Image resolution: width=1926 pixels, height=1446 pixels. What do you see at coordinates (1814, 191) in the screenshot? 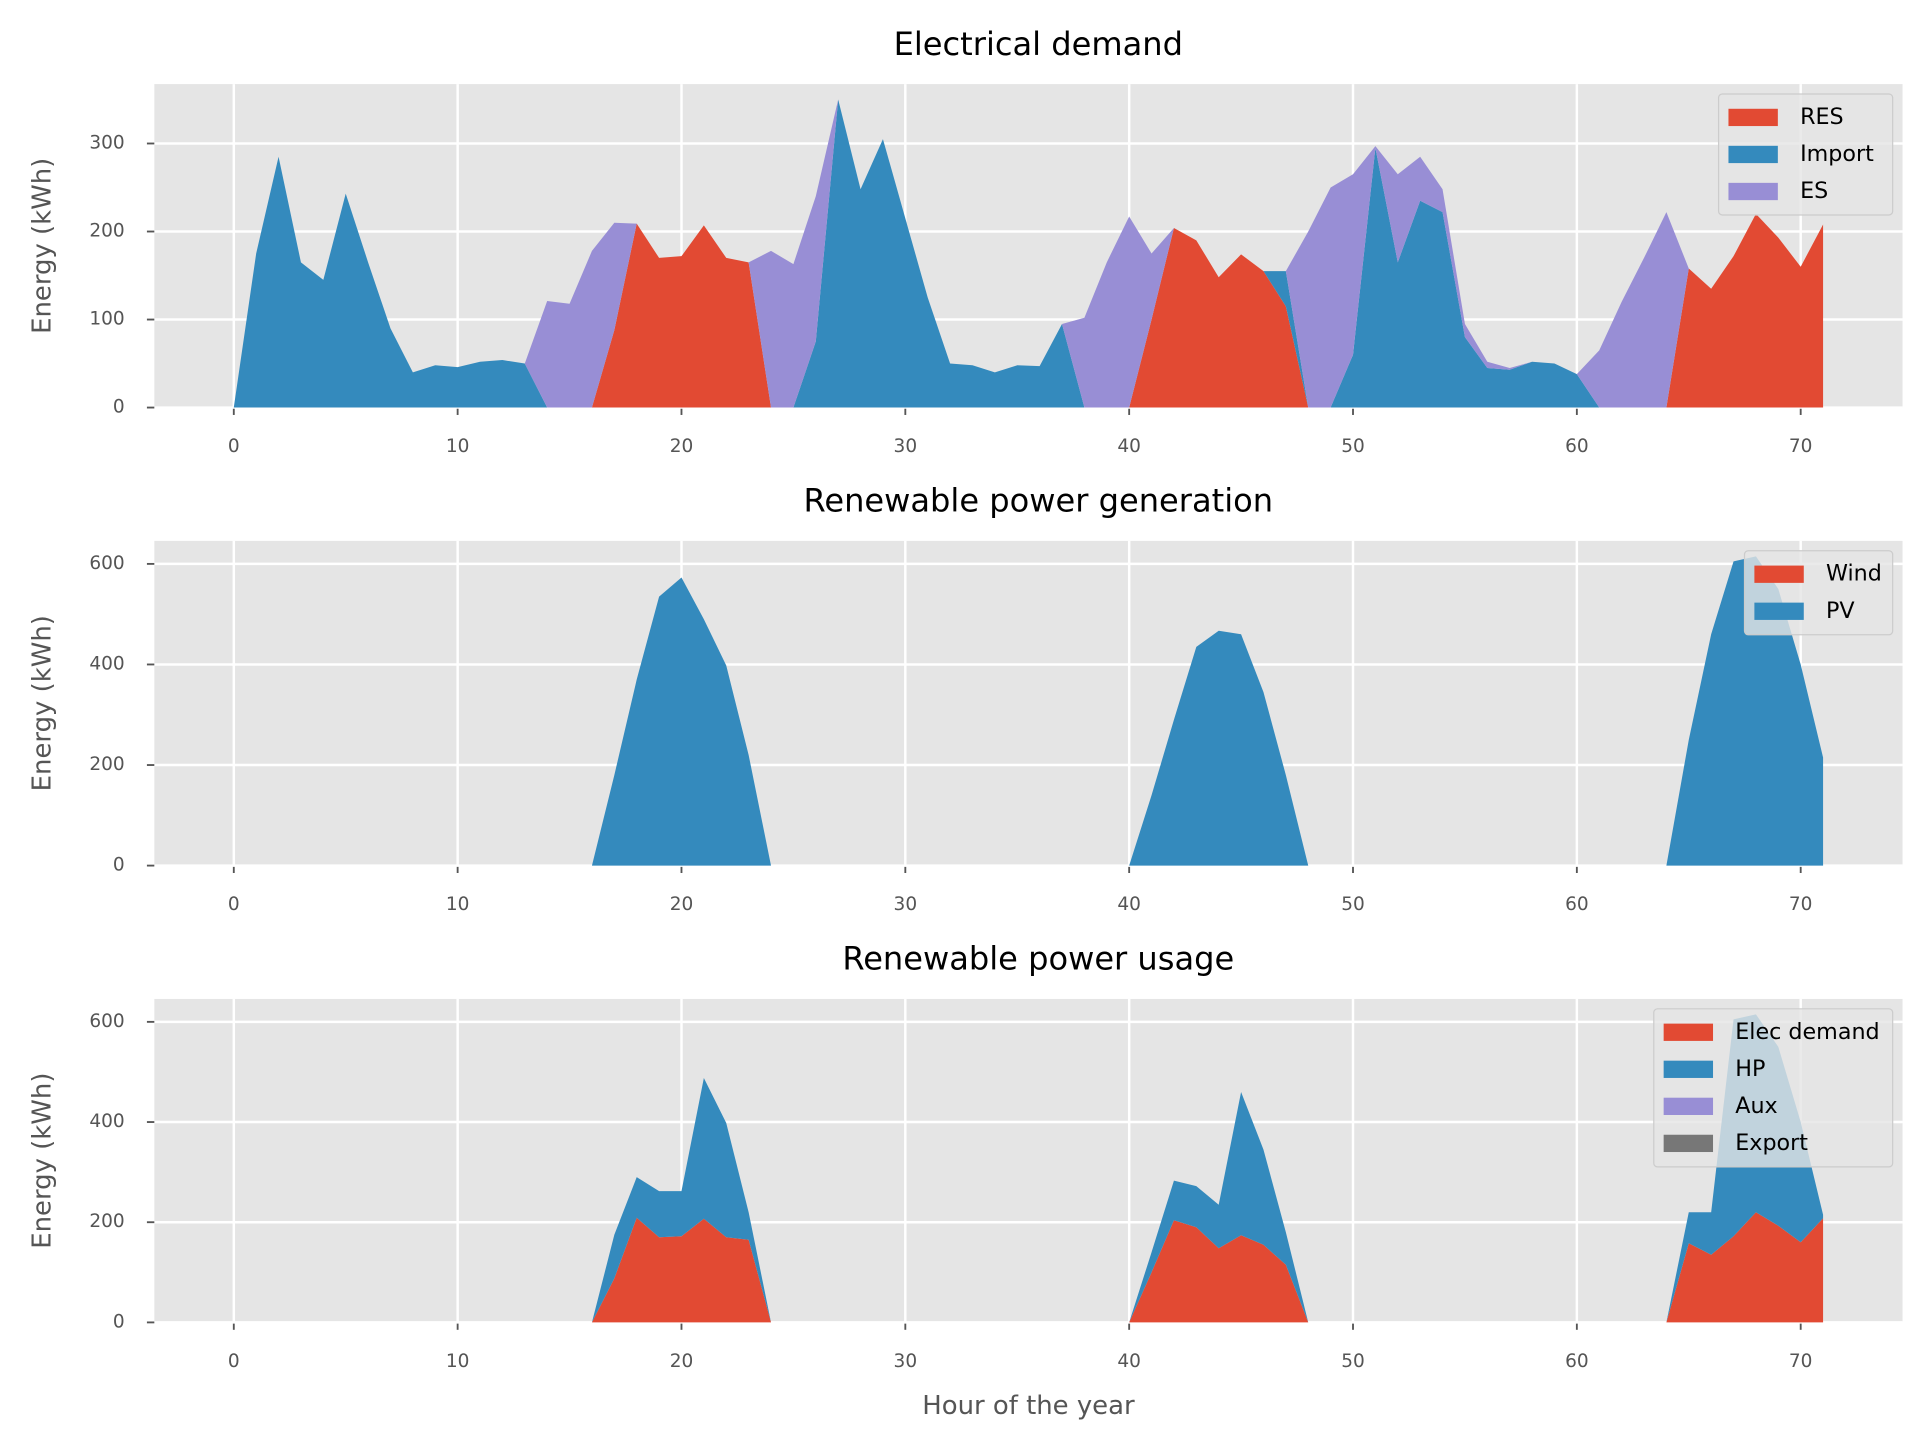
I see `legend-label: ES` at bounding box center [1814, 191].